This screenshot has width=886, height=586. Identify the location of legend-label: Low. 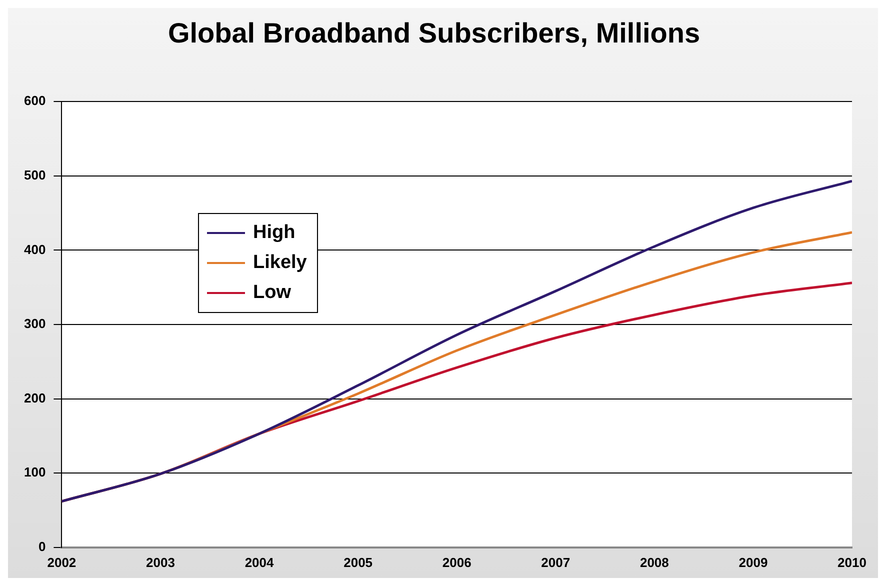
(272, 293).